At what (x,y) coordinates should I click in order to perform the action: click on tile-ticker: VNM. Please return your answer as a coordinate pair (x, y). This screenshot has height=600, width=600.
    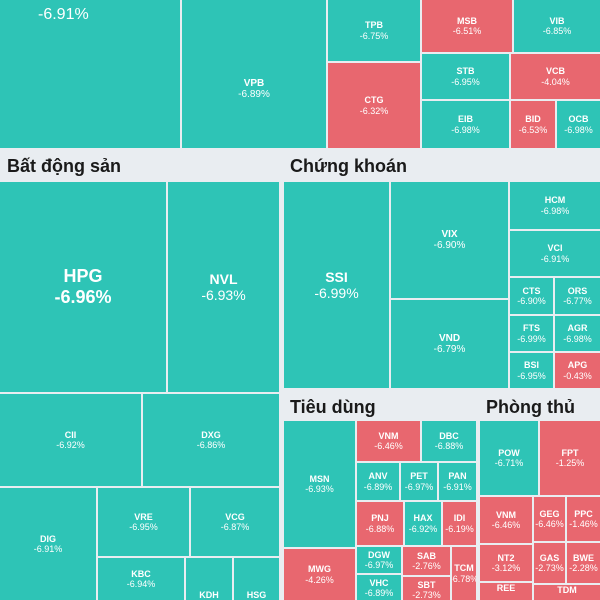
    Looking at the image, I should click on (388, 435).